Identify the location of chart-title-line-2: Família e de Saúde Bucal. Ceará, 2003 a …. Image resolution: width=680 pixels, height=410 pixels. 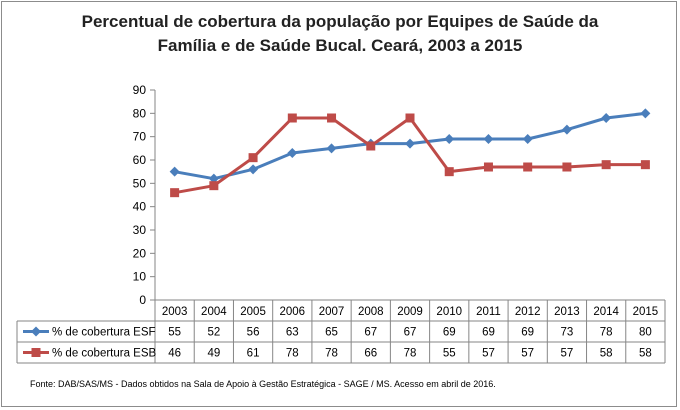
(340, 45).